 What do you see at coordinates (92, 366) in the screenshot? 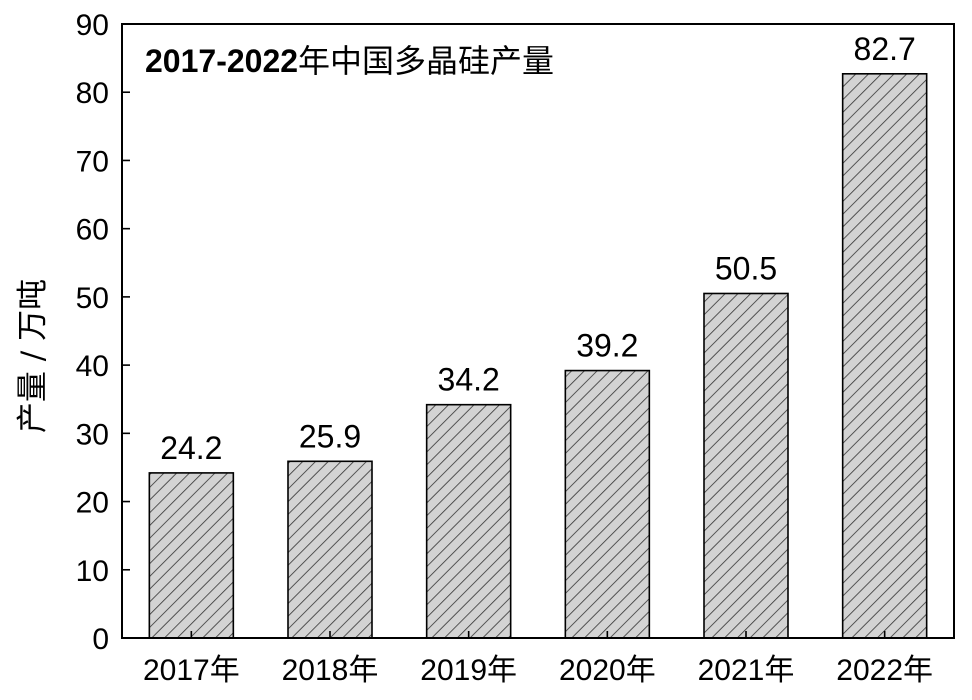
I see `y-tick-label-4: 40` at bounding box center [92, 366].